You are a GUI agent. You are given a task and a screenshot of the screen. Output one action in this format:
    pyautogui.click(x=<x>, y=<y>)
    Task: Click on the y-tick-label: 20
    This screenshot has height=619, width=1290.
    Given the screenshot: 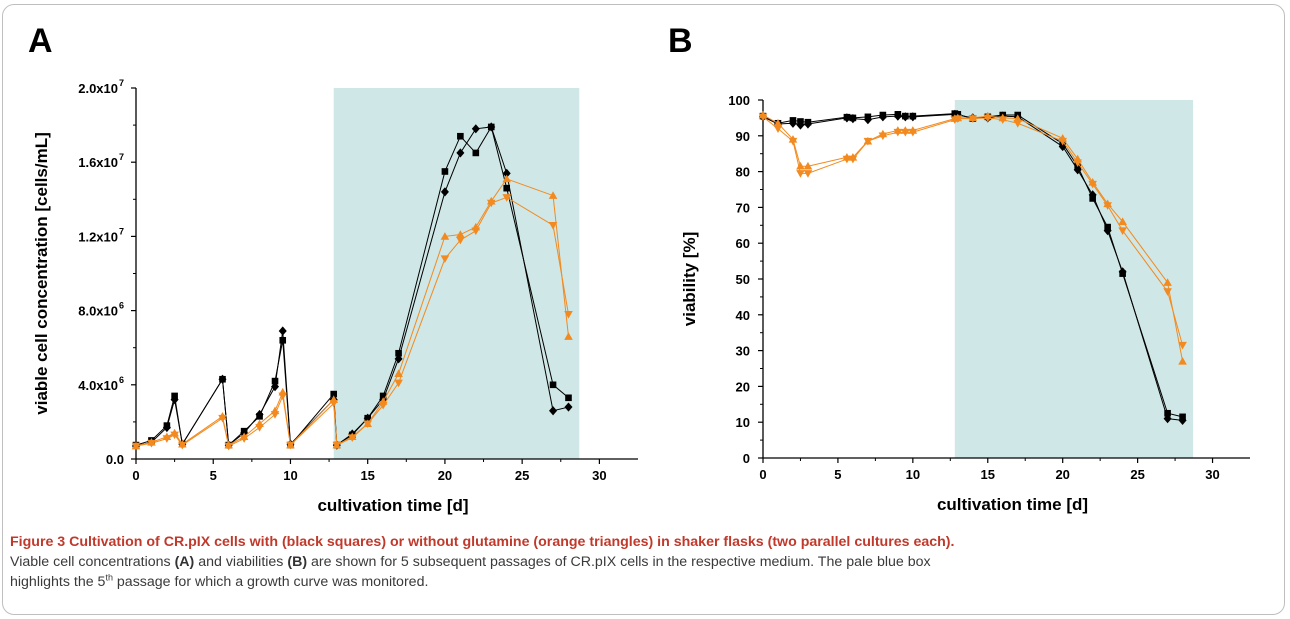 What is the action you would take?
    pyautogui.click(x=743, y=386)
    